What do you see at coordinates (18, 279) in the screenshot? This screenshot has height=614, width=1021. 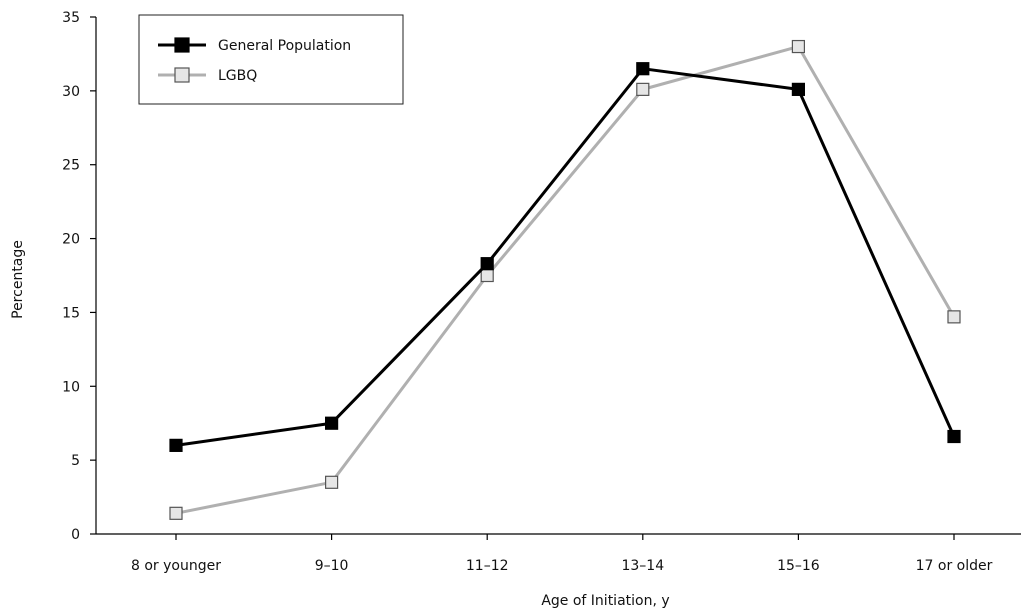 I see `y-axis-title: Percentage` at bounding box center [18, 279].